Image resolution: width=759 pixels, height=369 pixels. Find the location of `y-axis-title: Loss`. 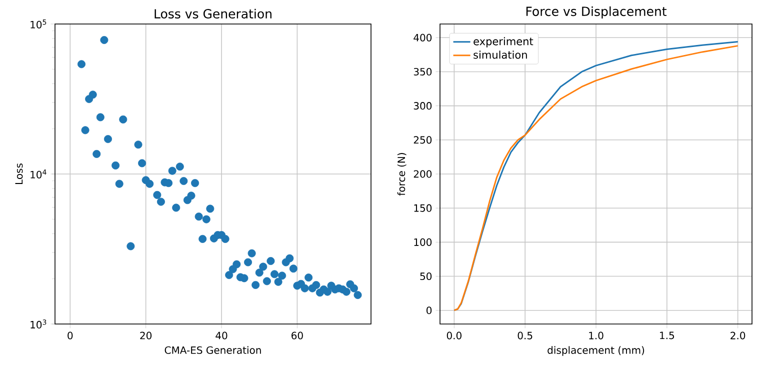

y-axis-title: Loss is located at coordinates (19, 174).